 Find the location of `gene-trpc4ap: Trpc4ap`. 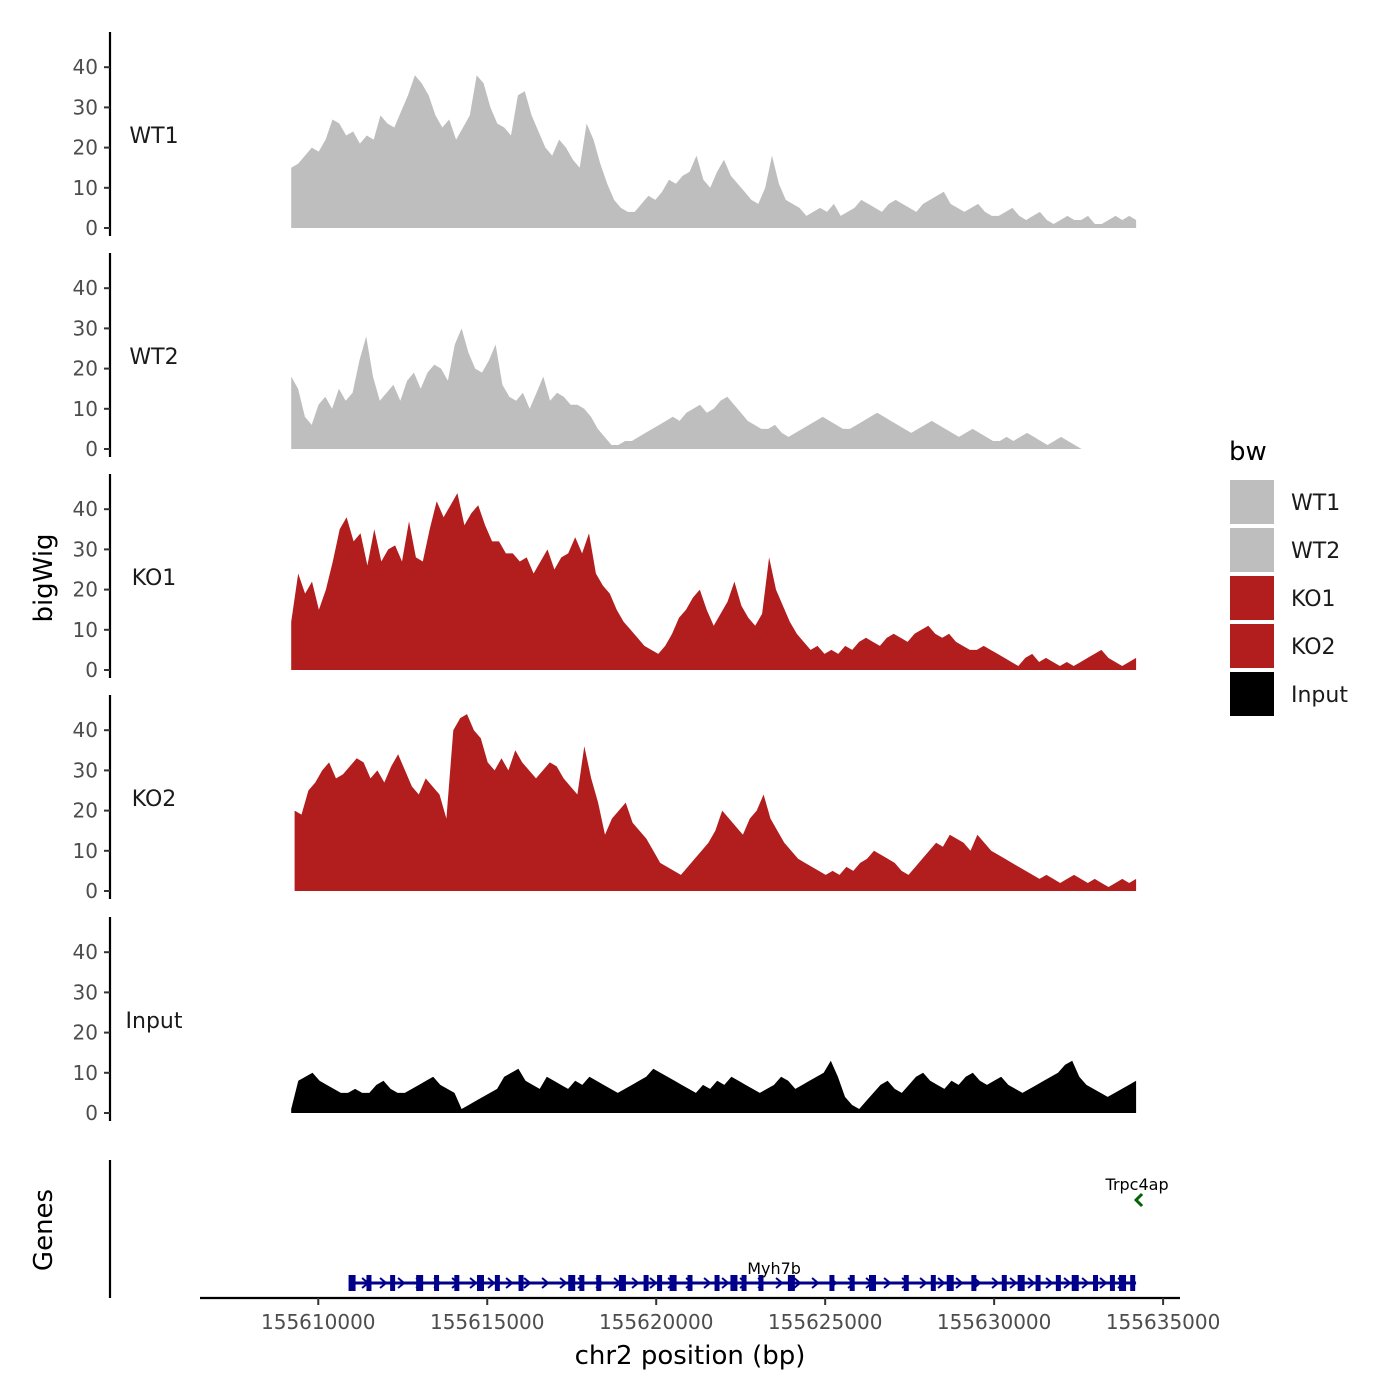

gene-trpc4ap: Trpc4ap is located at coordinates (1137, 1191).